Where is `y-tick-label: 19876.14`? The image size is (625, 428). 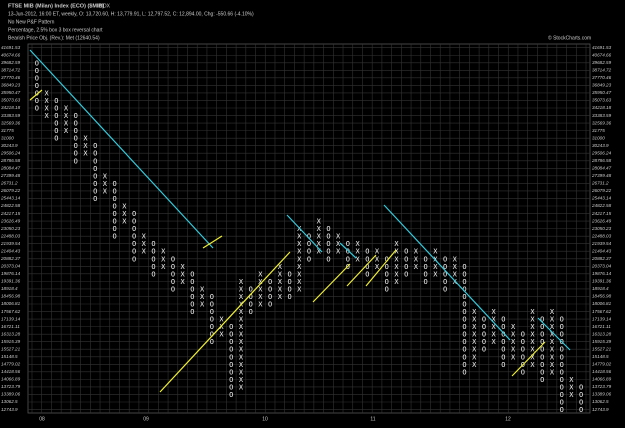
y-tick-label: 19876.14 is located at coordinates (11, 273).